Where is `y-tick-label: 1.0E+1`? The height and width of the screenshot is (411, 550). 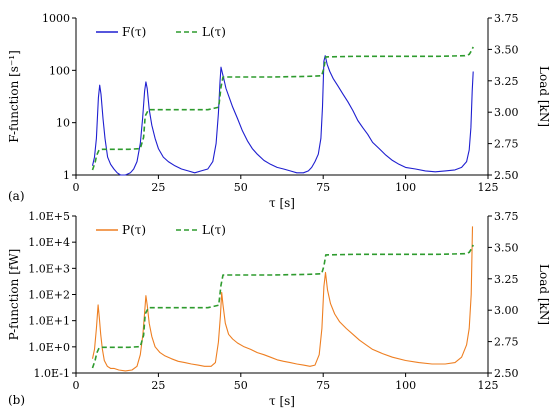
y-tick-label: 1.0E+1 is located at coordinates (49, 321).